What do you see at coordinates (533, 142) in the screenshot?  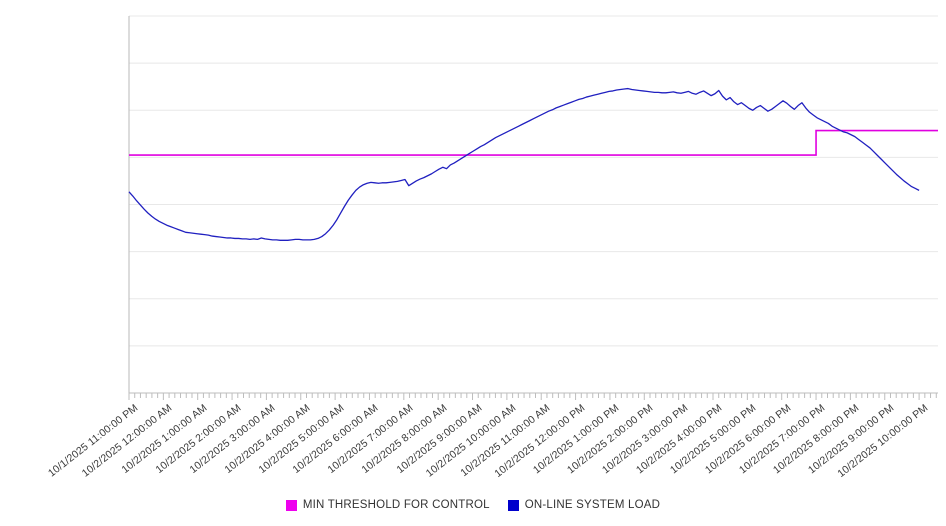 I see `series-line-min-threshold-for-control` at bounding box center [533, 142].